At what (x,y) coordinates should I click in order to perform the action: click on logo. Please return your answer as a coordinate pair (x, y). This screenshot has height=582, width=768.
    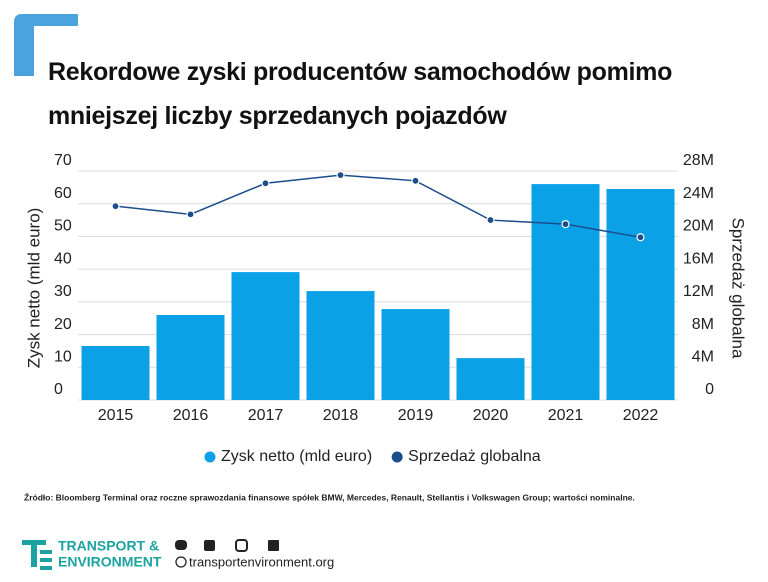
    Looking at the image, I should click on (37, 555).